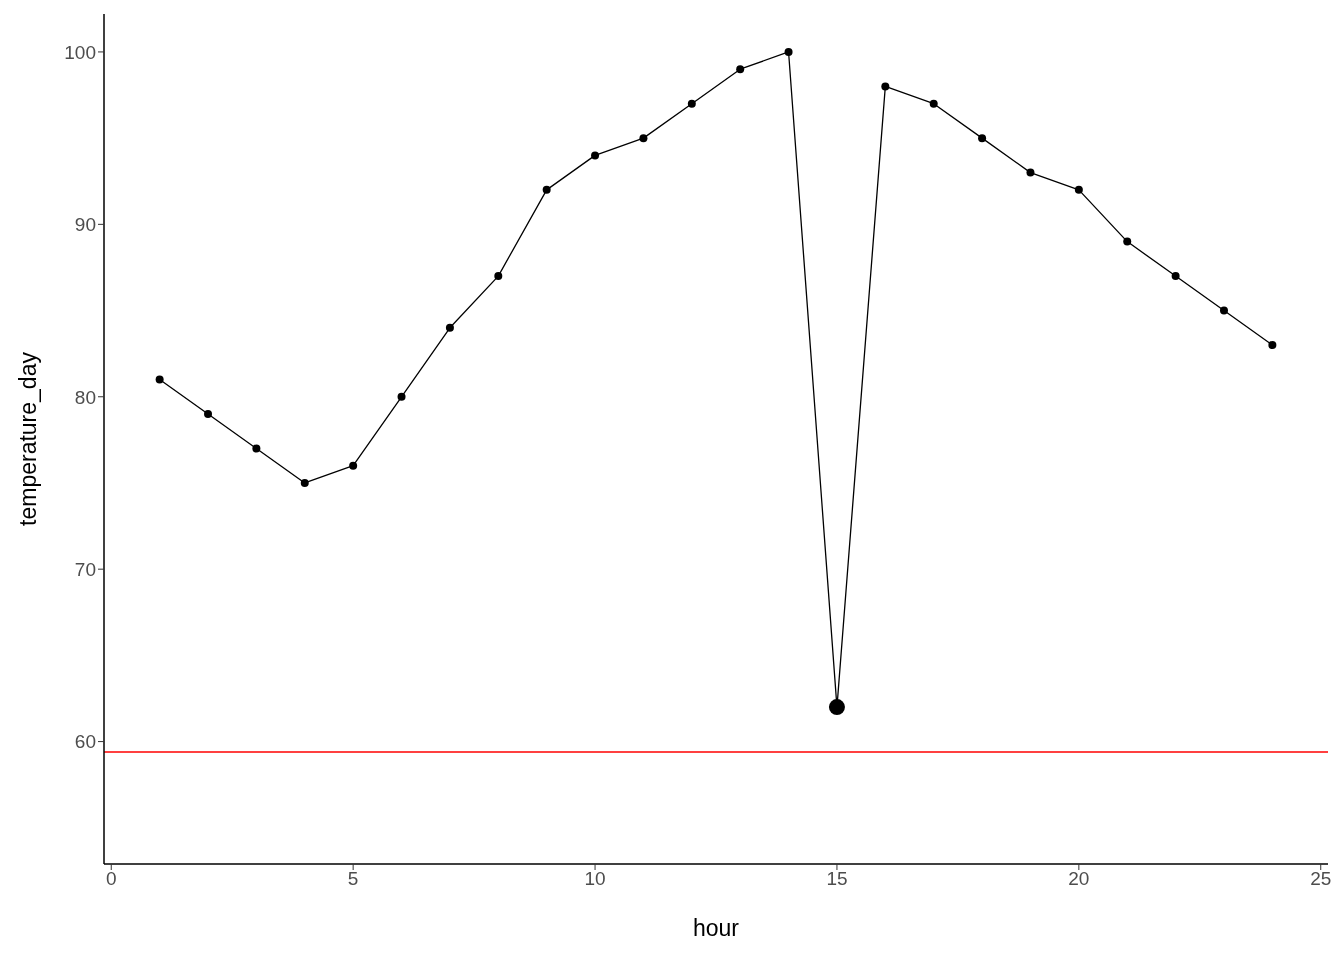  What do you see at coordinates (1079, 879) in the screenshot?
I see `x-tick-label: 20` at bounding box center [1079, 879].